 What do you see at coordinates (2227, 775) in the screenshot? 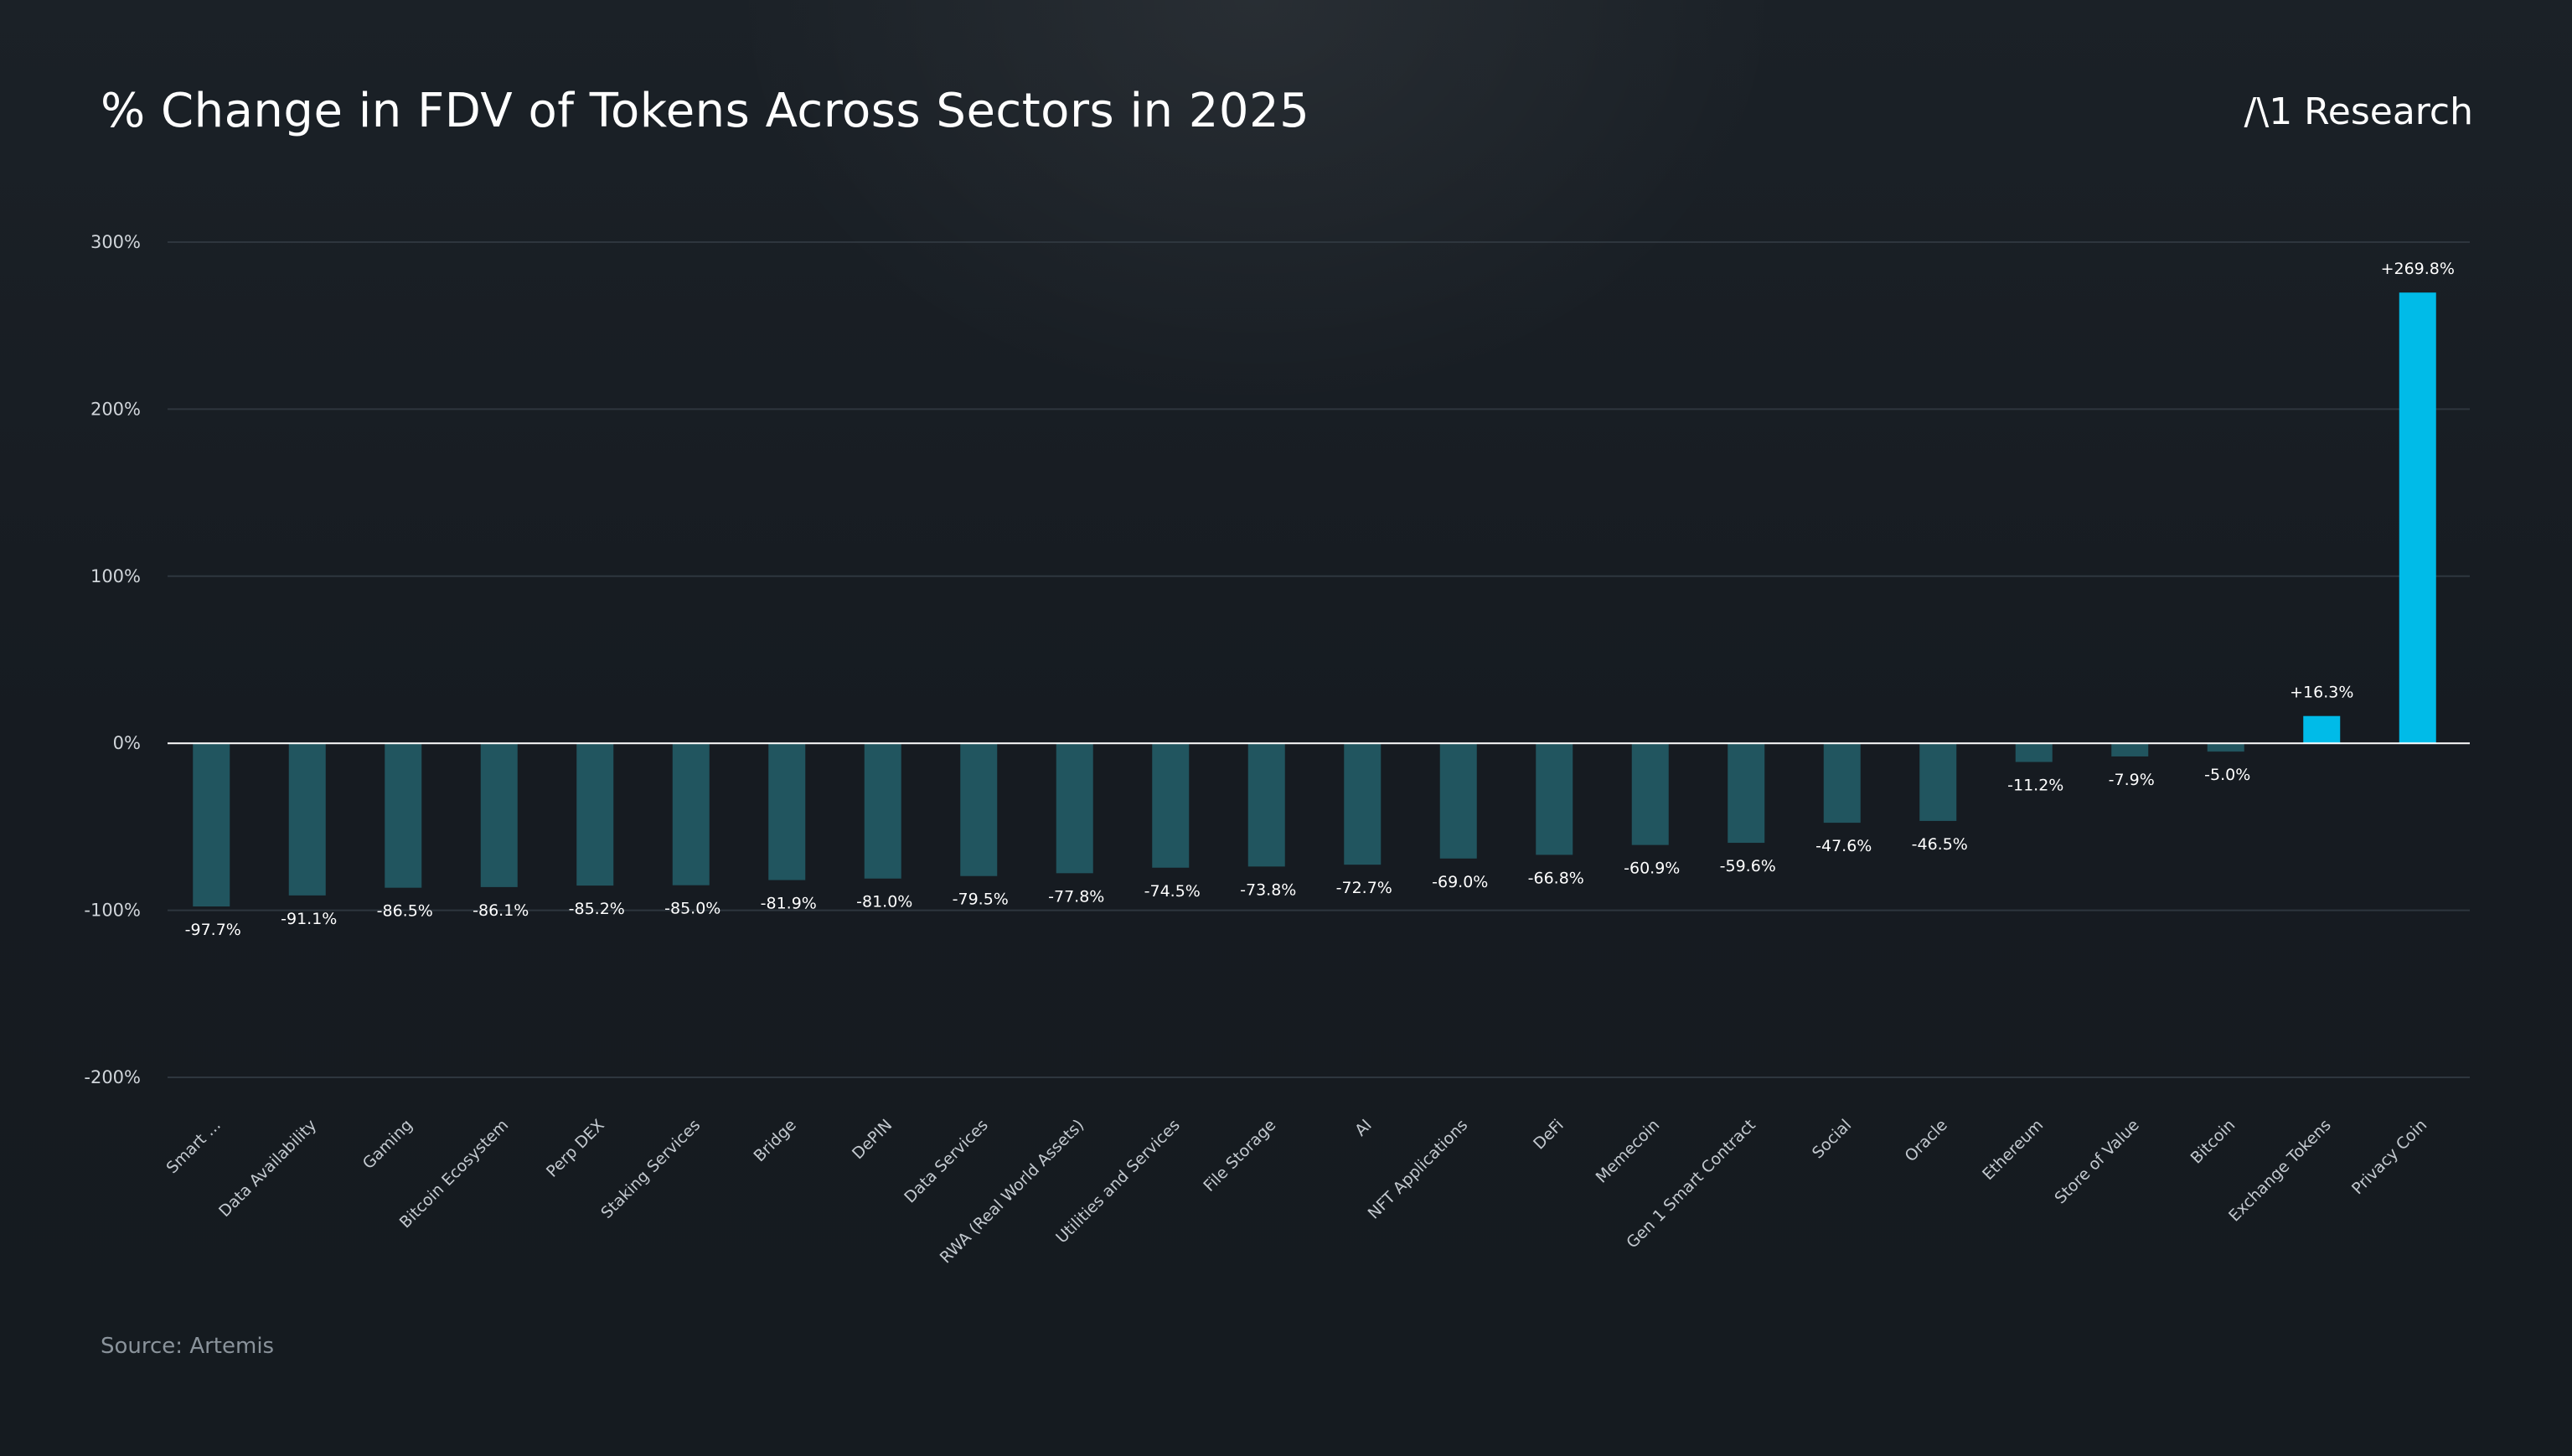
I see `data-label: -5.0%` at bounding box center [2227, 775].